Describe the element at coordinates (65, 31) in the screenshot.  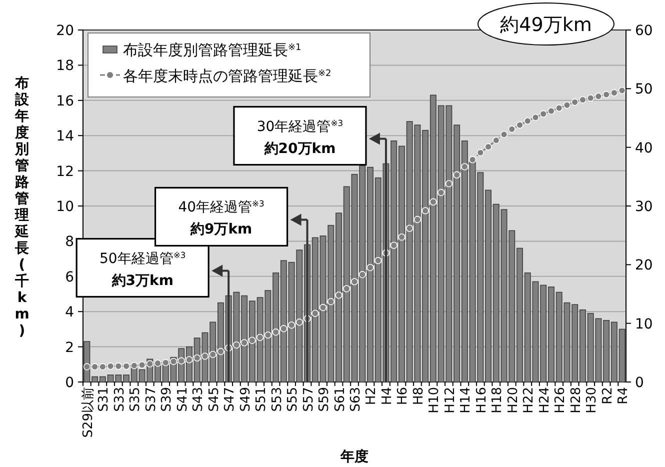
I see `y-tick-label: 20` at that location.